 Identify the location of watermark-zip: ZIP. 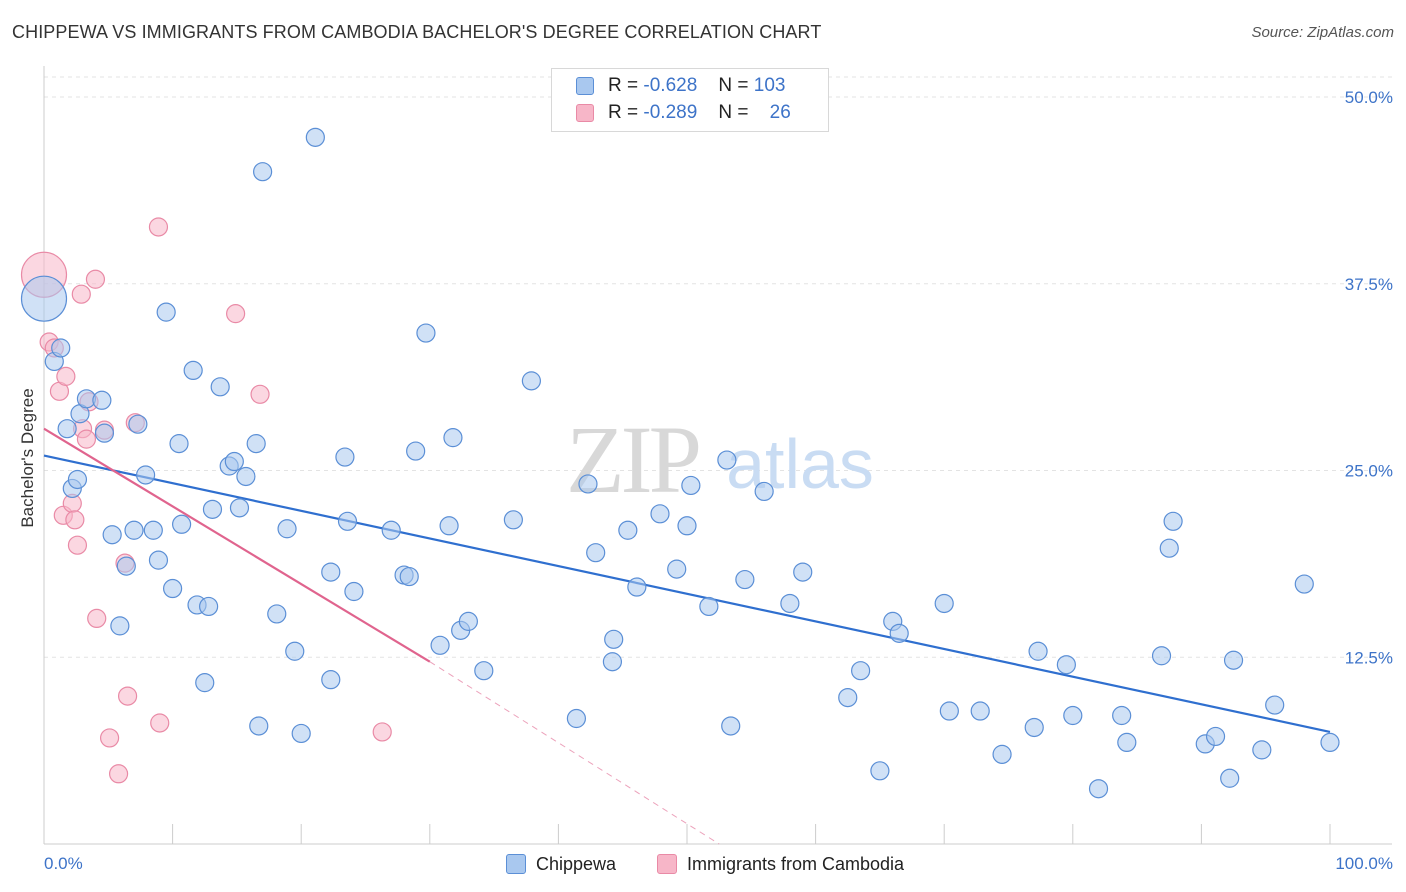
(632, 459).